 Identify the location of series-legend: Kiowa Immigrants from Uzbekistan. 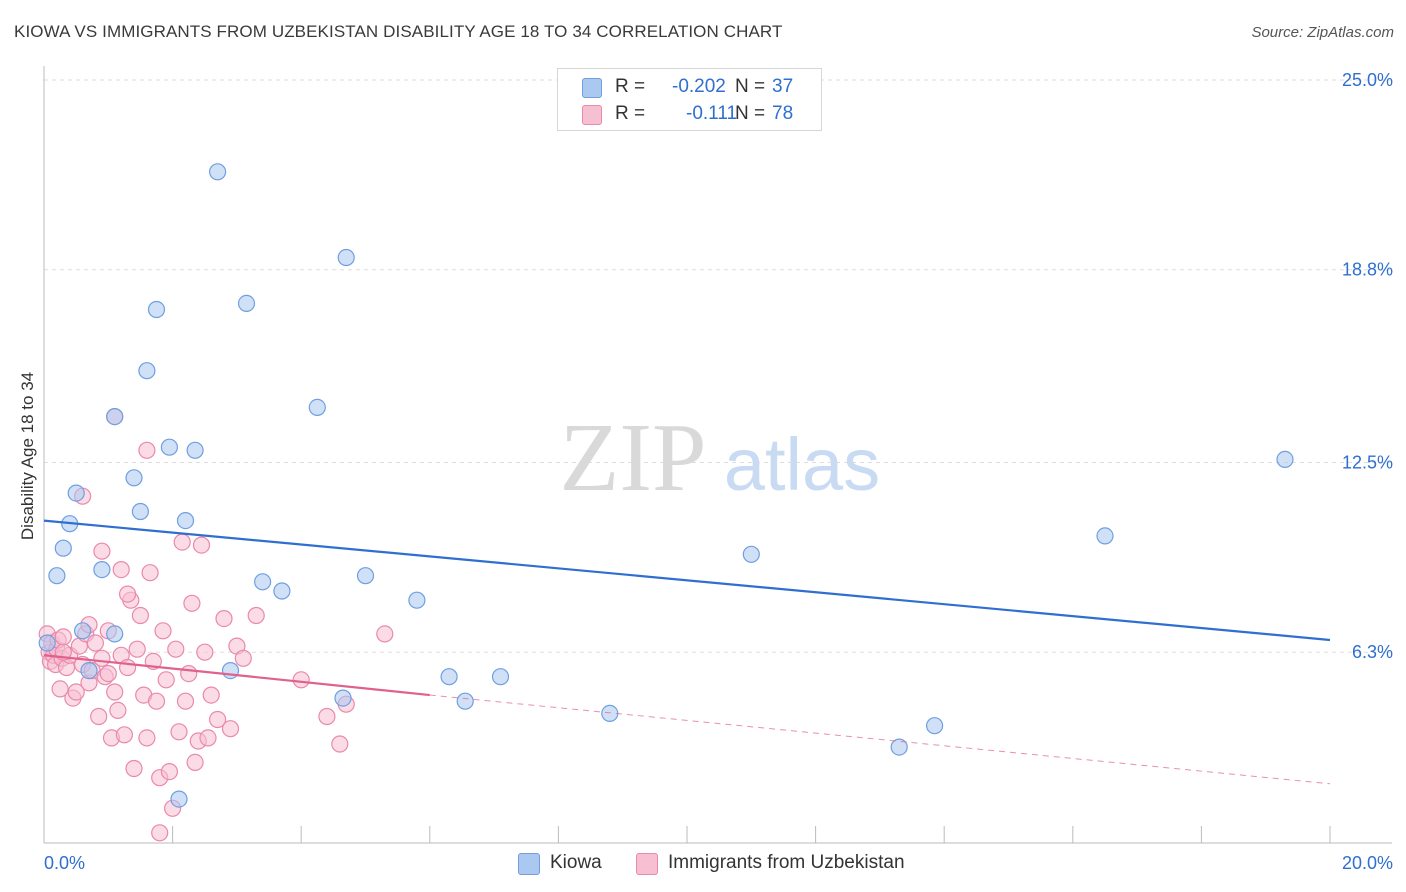
(703, 865).